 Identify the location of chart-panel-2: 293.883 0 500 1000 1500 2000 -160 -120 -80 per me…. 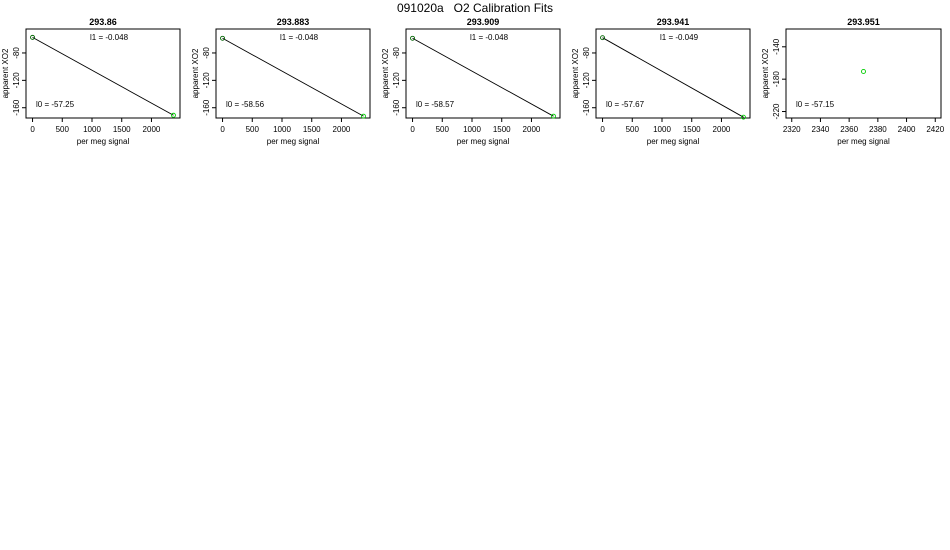
(281, 81).